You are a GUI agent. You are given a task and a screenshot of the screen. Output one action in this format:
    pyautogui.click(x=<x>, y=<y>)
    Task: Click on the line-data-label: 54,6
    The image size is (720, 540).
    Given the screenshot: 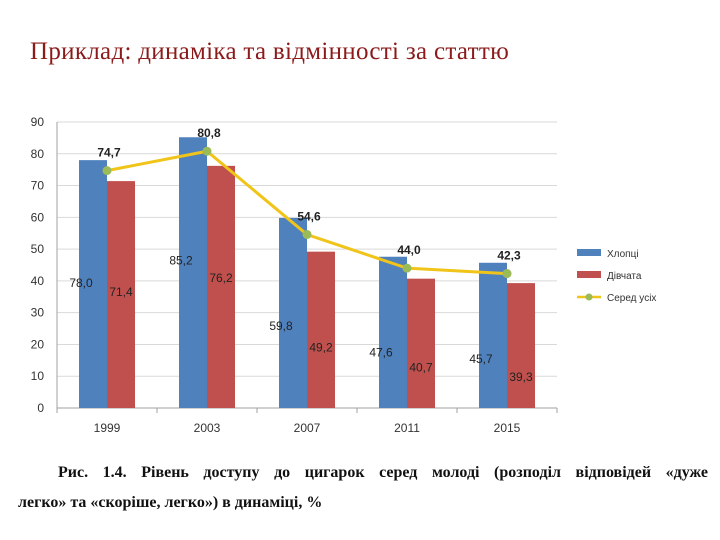 What is the action you would take?
    pyautogui.click(x=309, y=216)
    